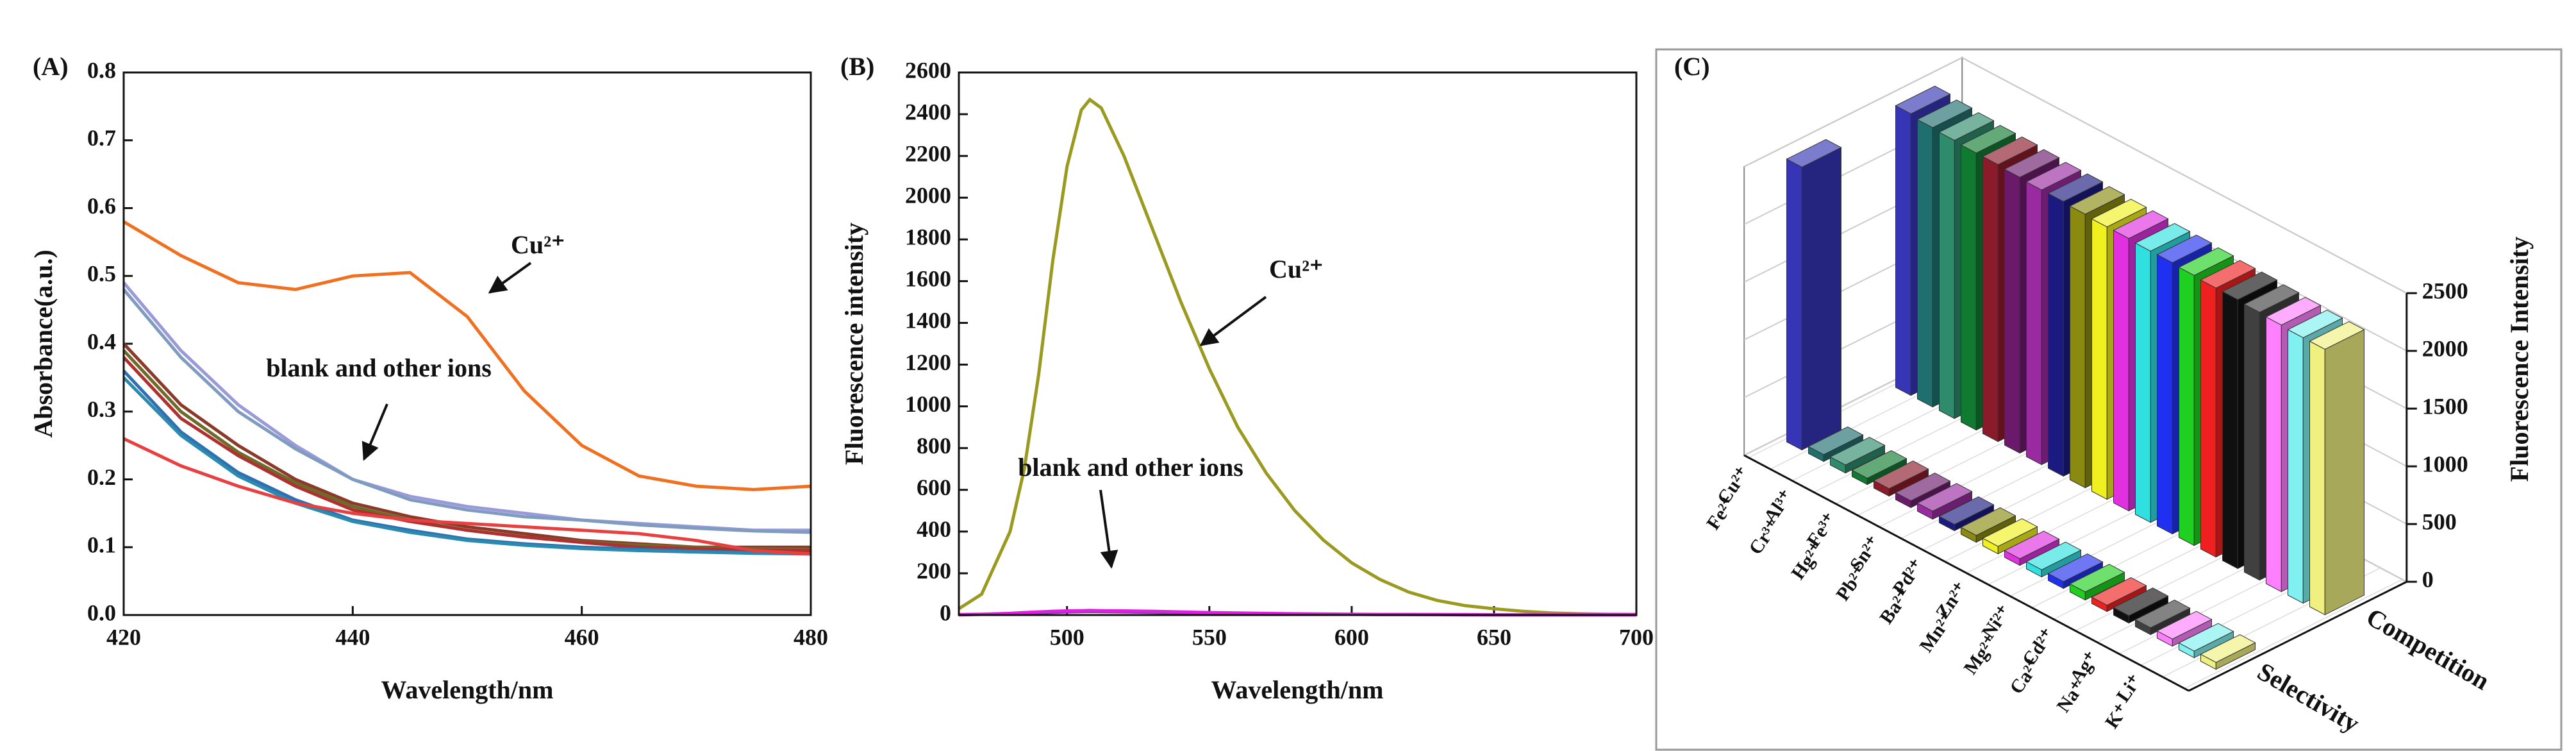 The width and height of the screenshot is (2576, 751). What do you see at coordinates (2344, 472) in the screenshot?
I see `bar-side` at bounding box center [2344, 472].